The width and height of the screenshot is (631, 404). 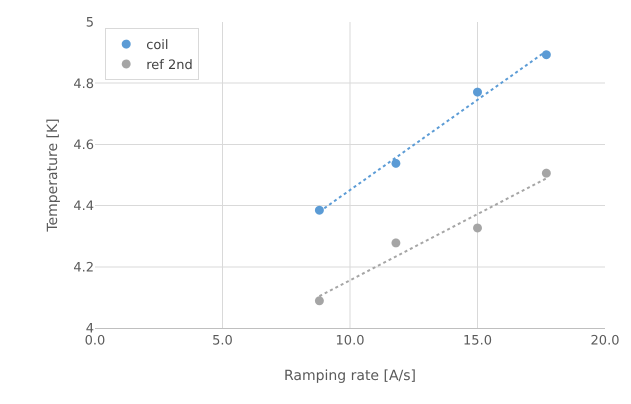 I want to click on x-axis-title: Ramping rate [A/s], so click(x=350, y=376).